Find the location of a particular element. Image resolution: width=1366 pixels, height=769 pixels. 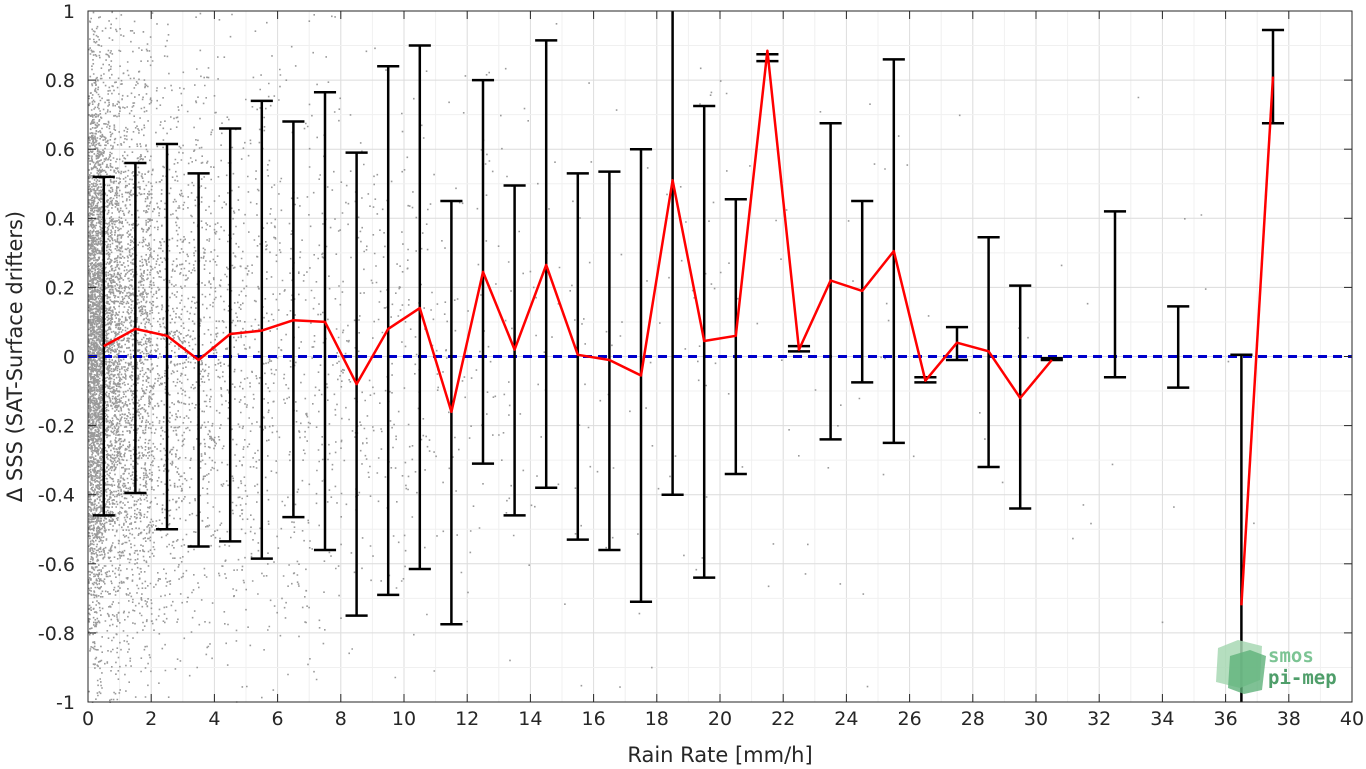

y-tick-label: -0.8 is located at coordinates (56, 634).